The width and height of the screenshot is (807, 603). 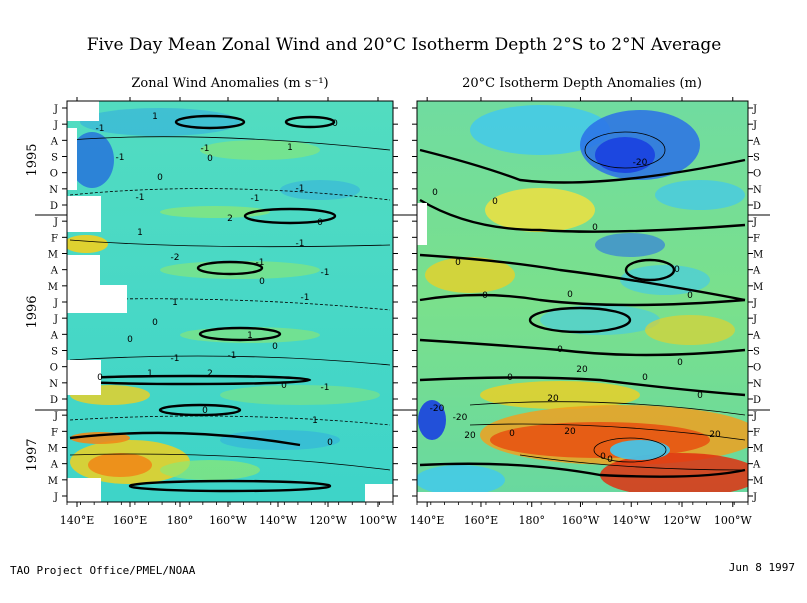 What do you see at coordinates (328, 520) in the screenshot?
I see `x-tick-label: 120°W` at bounding box center [328, 520].